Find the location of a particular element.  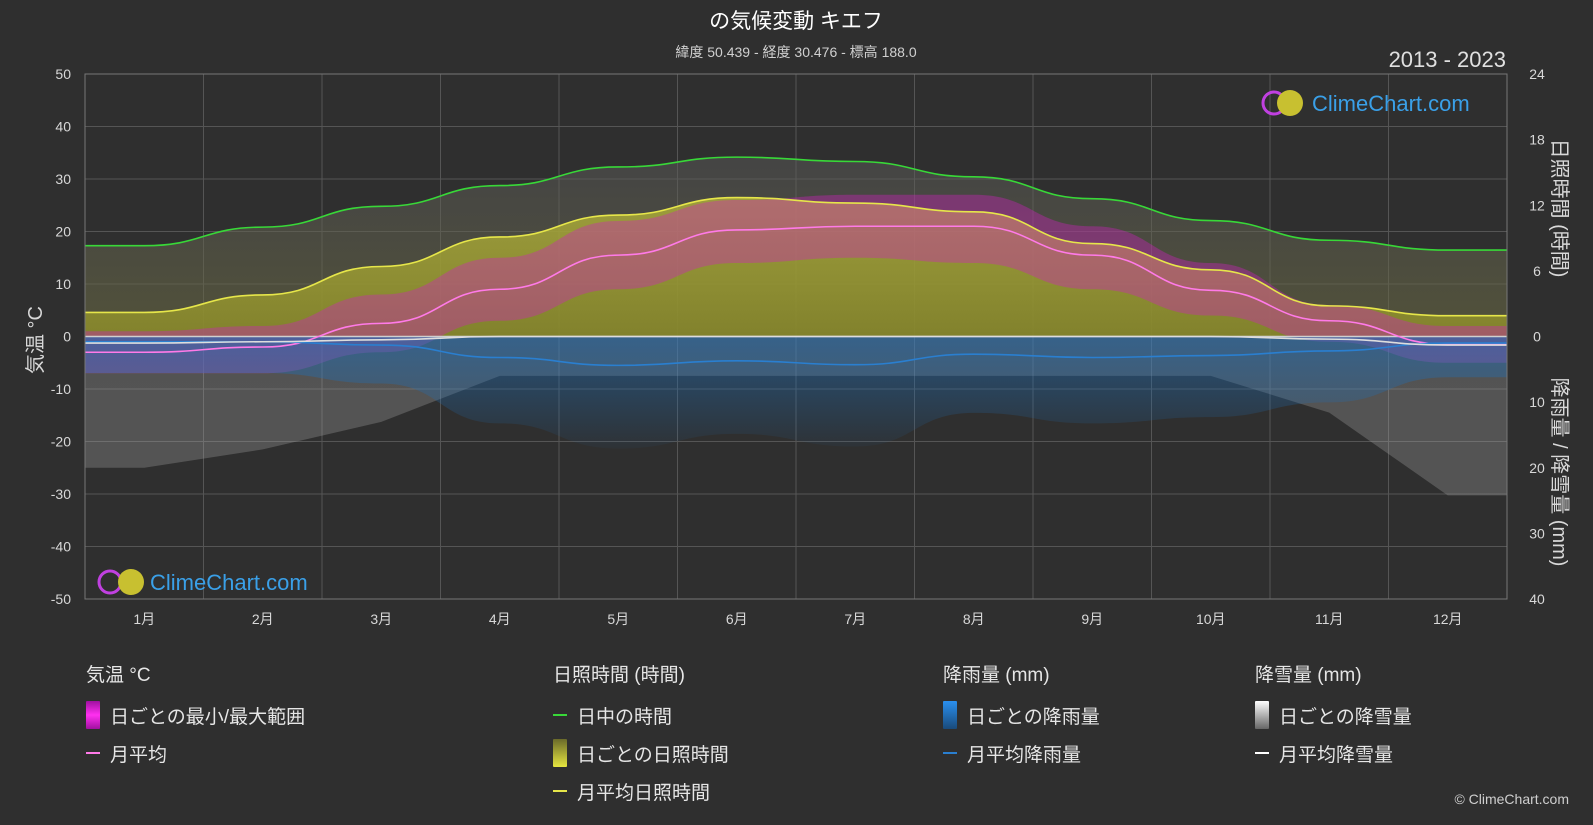

legend-item-temp-avg: 月平均 is located at coordinates (195, 753).